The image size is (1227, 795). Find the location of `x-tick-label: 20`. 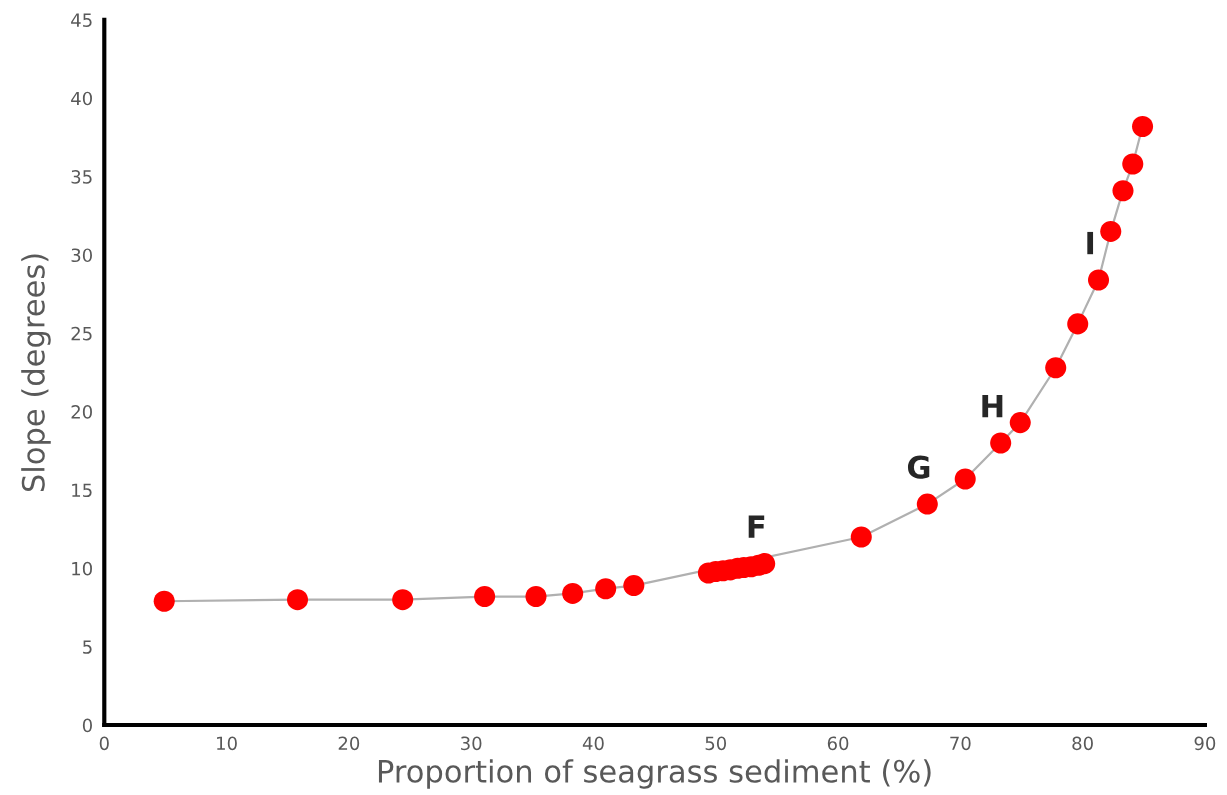

x-tick-label: 20 is located at coordinates (349, 743).